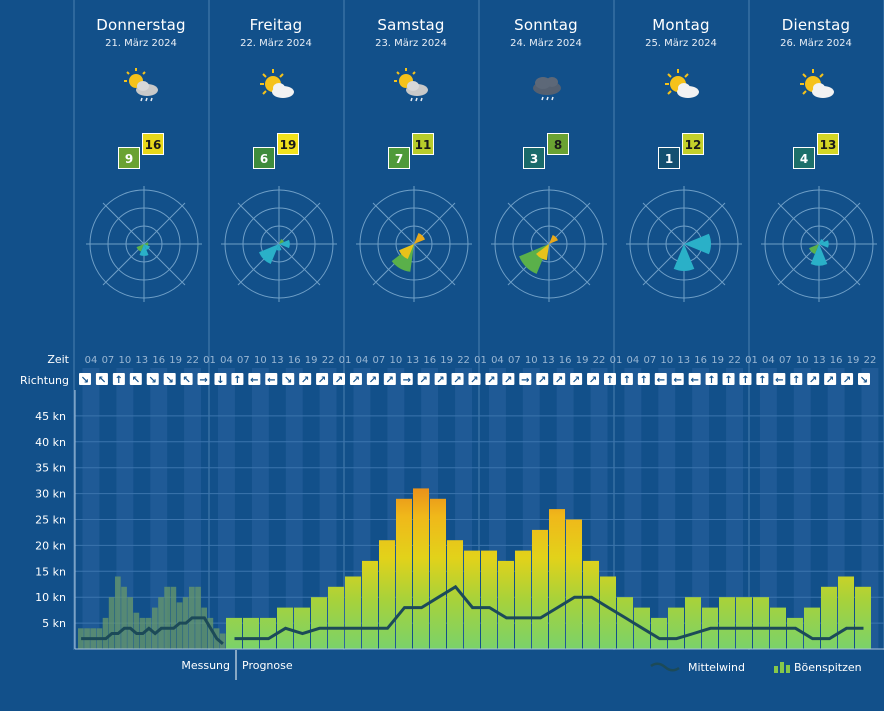 This screenshot has width=884, height=711. What do you see at coordinates (44, 380) in the screenshot?
I see `direction-row-label: Richtung` at bounding box center [44, 380].